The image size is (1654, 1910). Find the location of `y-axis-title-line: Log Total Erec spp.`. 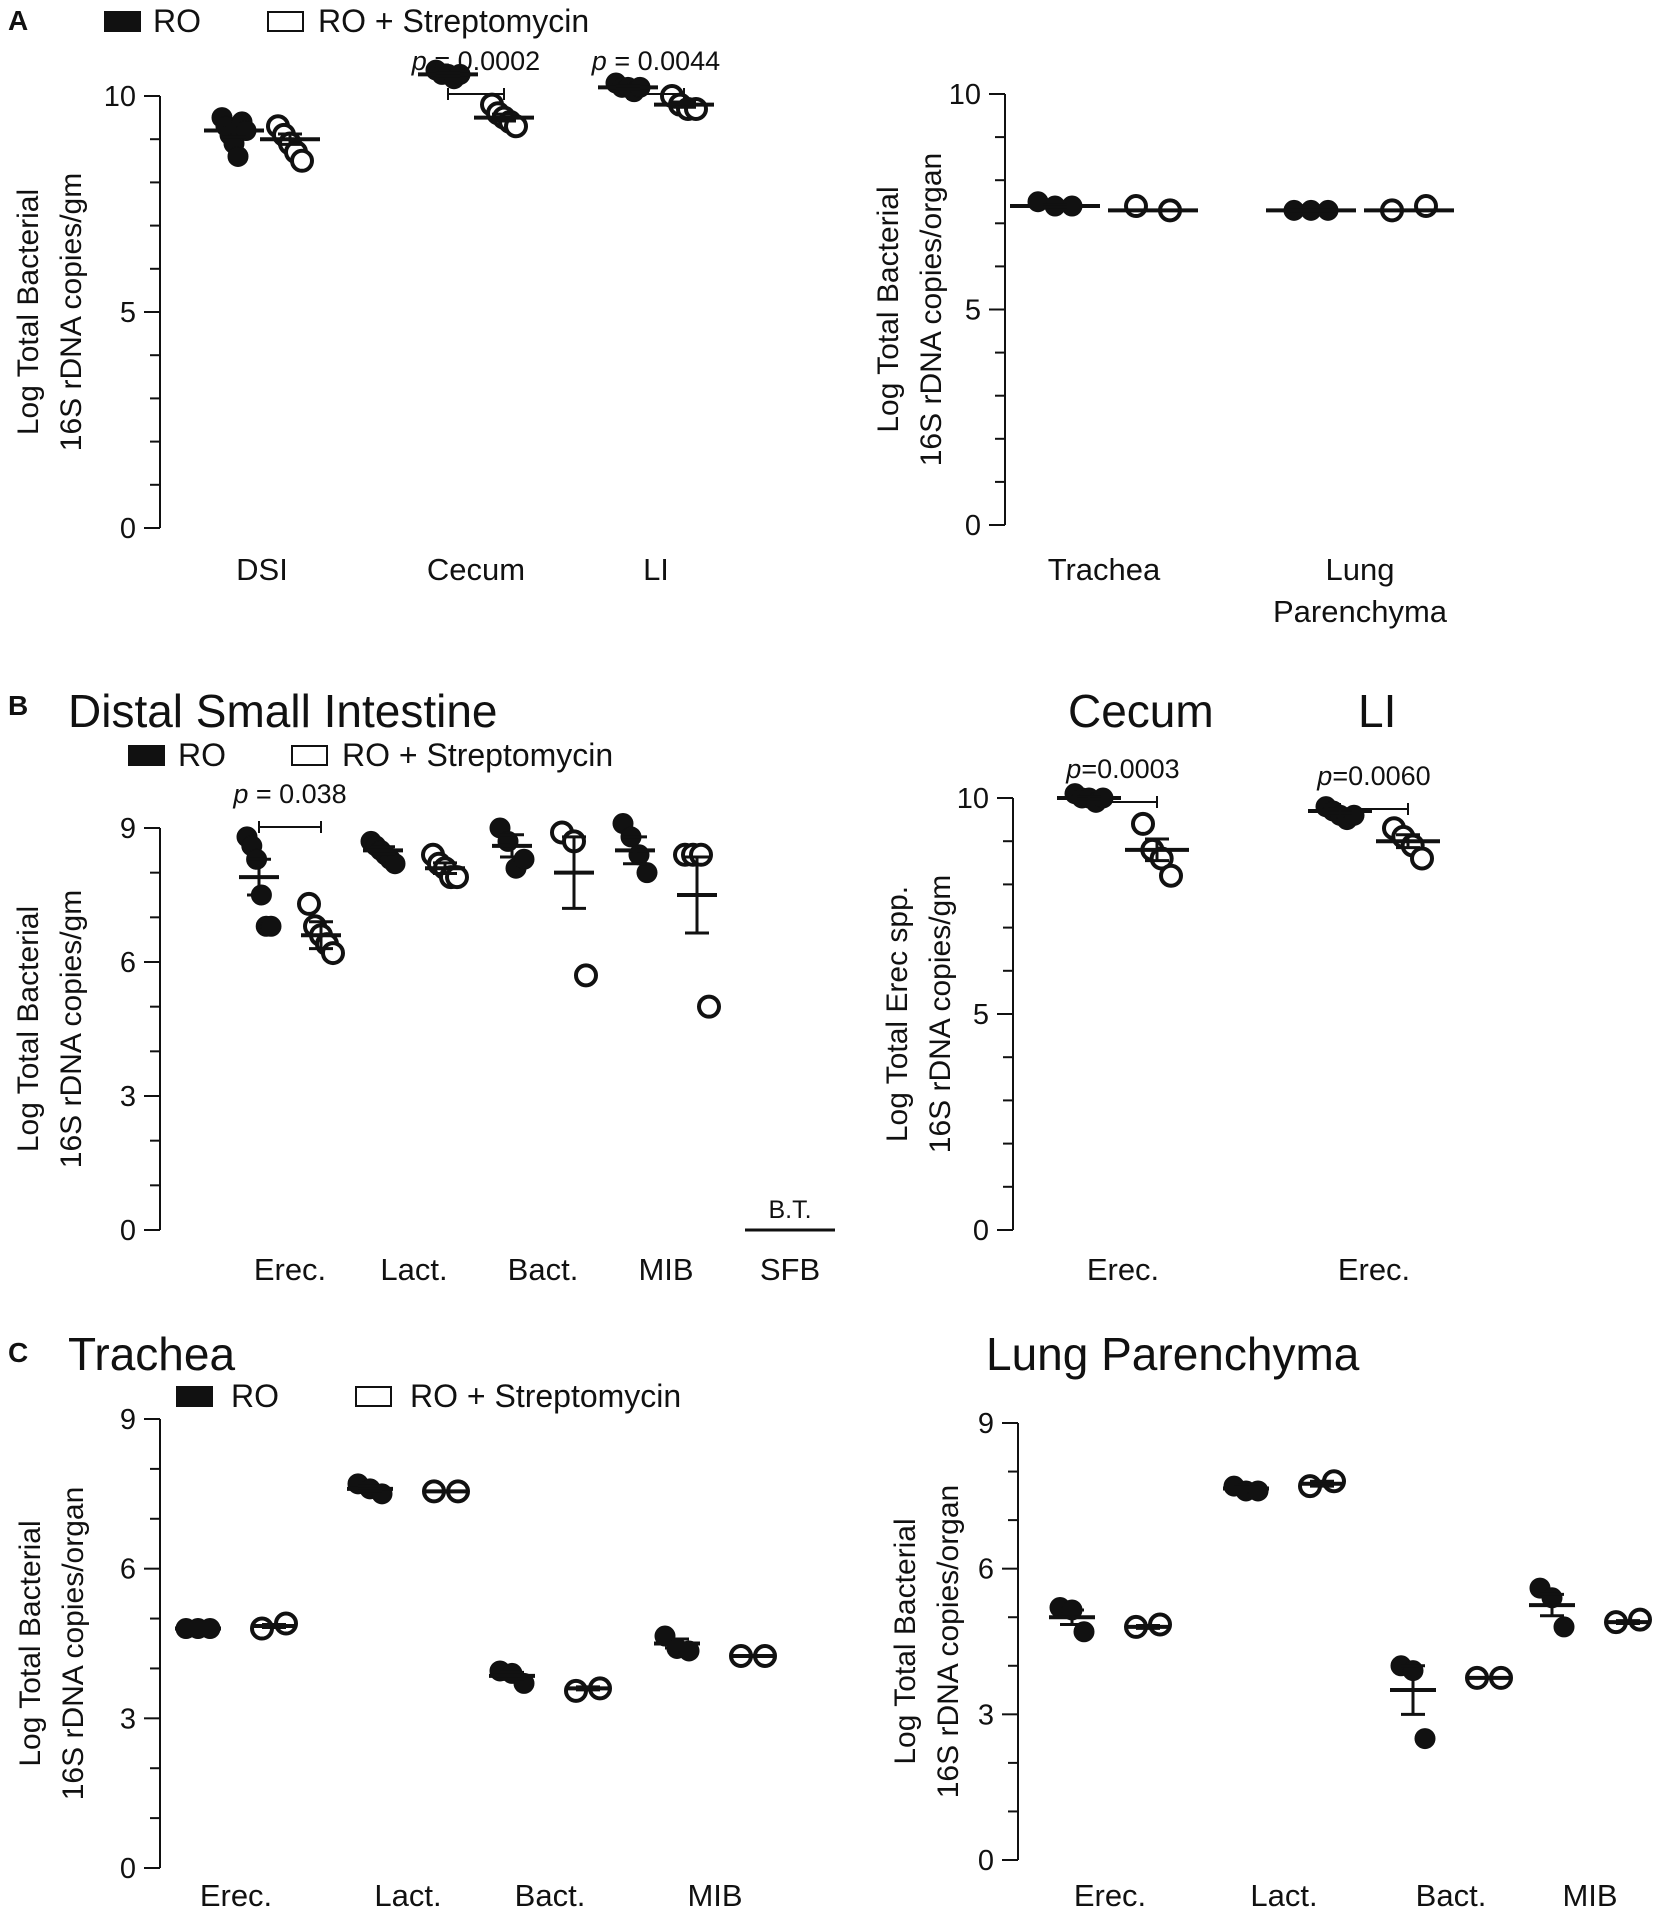

y-axis-title-line: Log Total Erec spp. is located at coordinates (897, 1014).